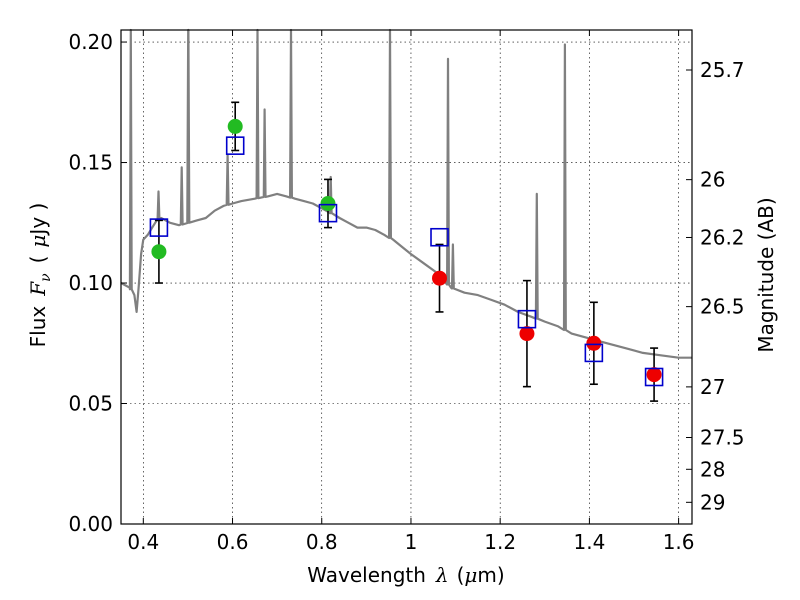 Image resolution: width=800 pixels, height=600 pixels. What do you see at coordinates (722, 307) in the screenshot?
I see `y2-tick-label: 26.5` at bounding box center [722, 307].